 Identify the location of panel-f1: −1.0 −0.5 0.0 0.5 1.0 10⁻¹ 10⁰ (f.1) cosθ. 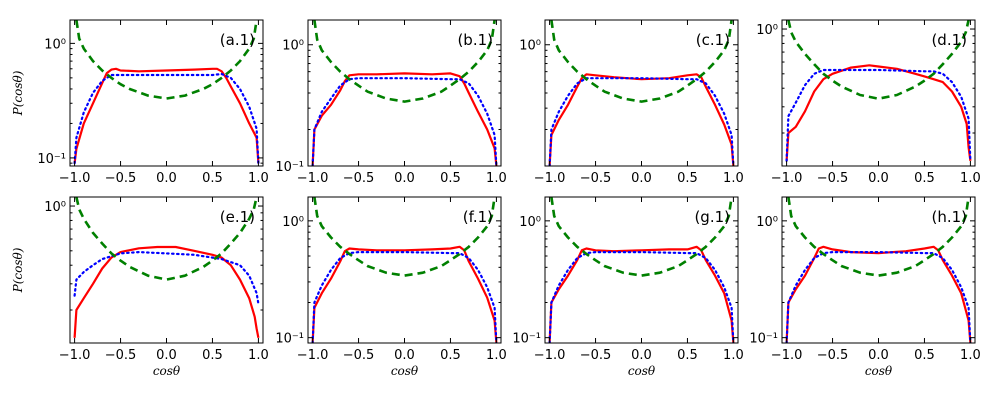
(391, 287).